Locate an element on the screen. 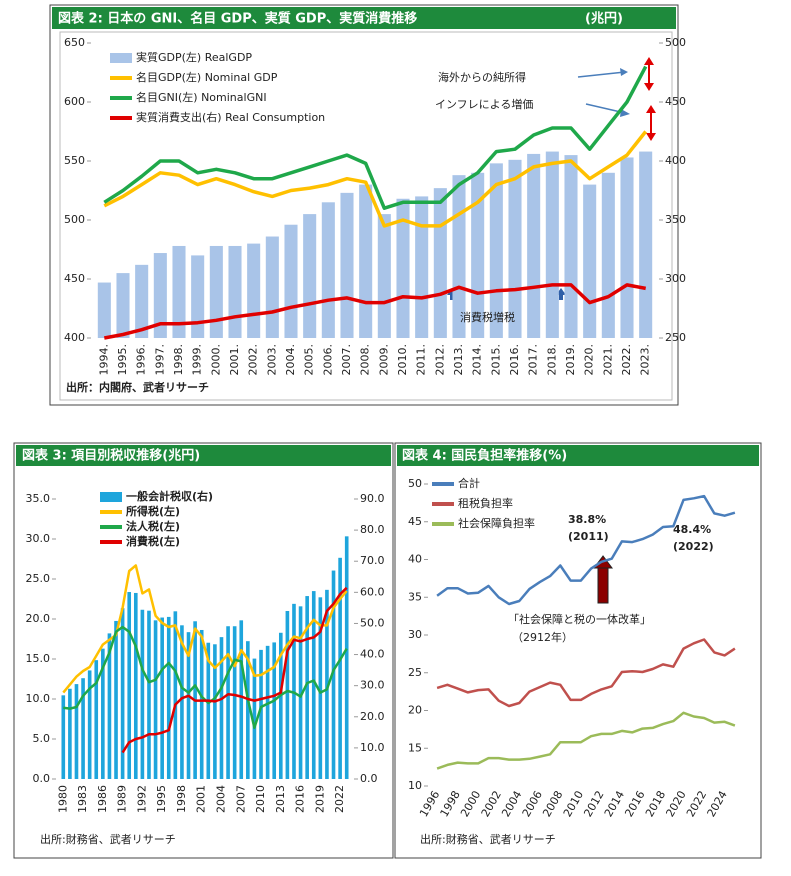 This screenshot has height=876, width=791. legend-label: 名目GNI(左) NominalGNI is located at coordinates (201, 97).